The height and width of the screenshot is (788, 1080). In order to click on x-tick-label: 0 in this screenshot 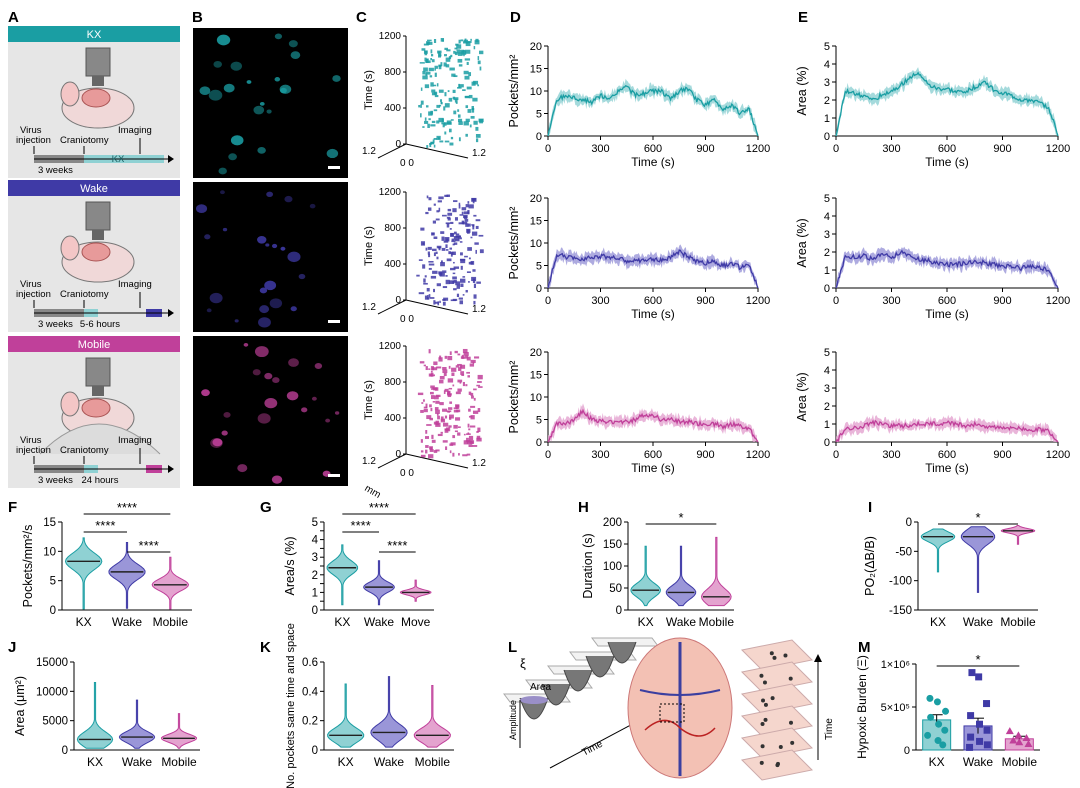, I will do `click(548, 455)`.